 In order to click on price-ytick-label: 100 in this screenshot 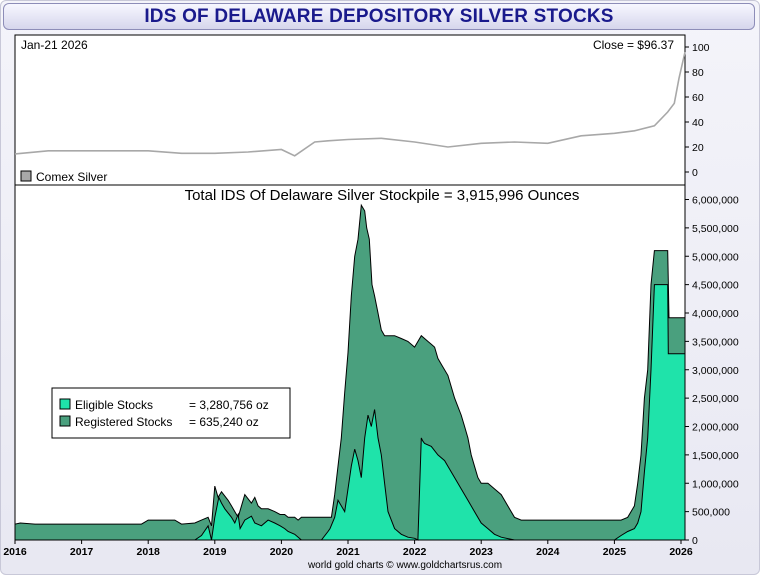, I will do `click(701, 48)`.